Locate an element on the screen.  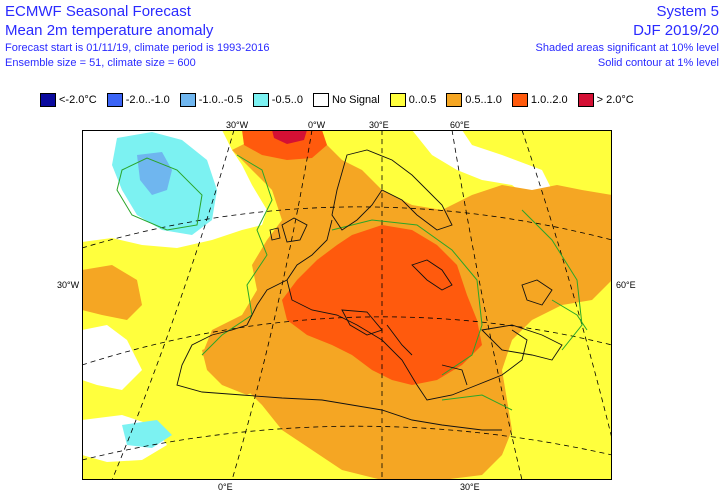
orange-area-northwest-africa is located at coordinates (234, 367).